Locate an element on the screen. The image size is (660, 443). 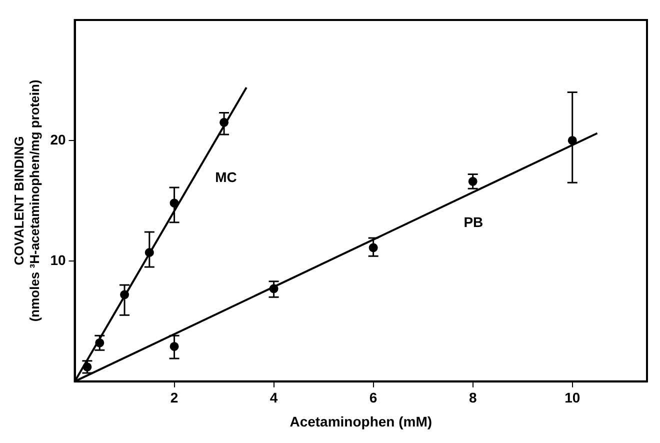
series-label: MC is located at coordinates (226, 176).